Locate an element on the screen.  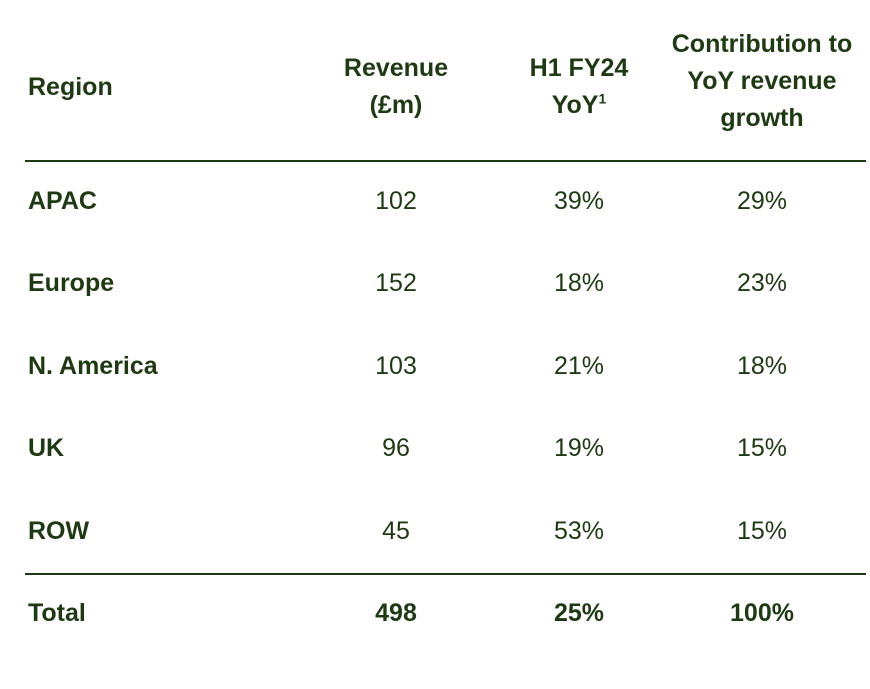
cell-revenue: 96 is located at coordinates (396, 448).